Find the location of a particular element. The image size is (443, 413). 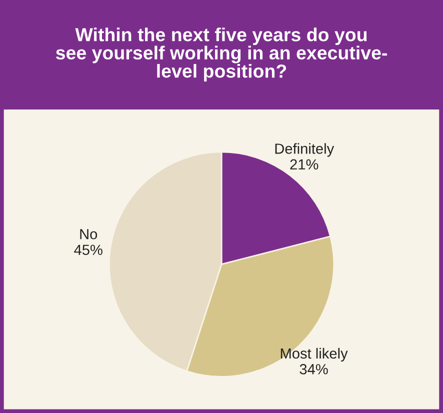

slice-label: No is located at coordinates (89, 234).